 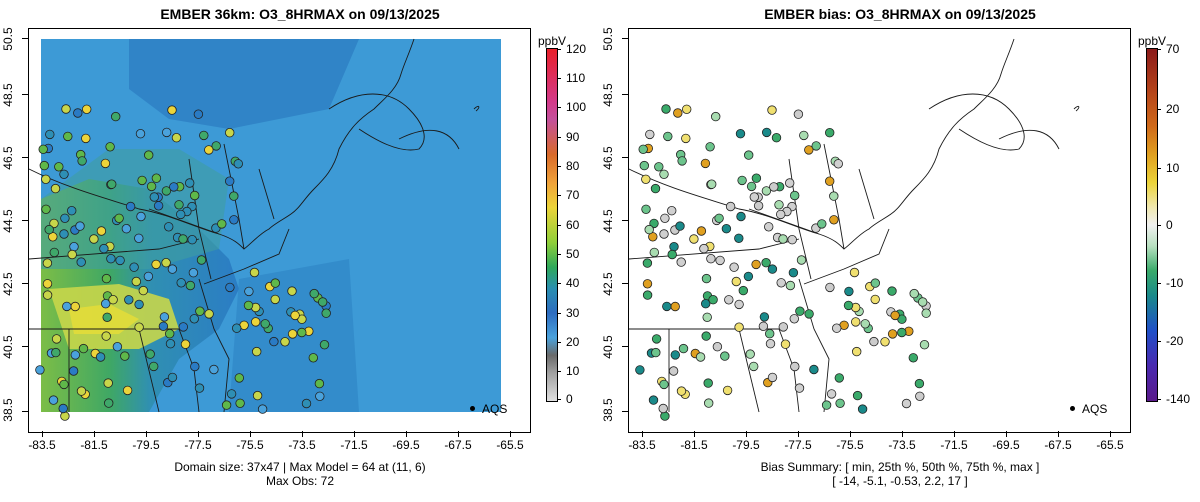 What do you see at coordinates (552, 41) in the screenshot?
I see `model-colorbar-title: ppbV` at bounding box center [552, 41].